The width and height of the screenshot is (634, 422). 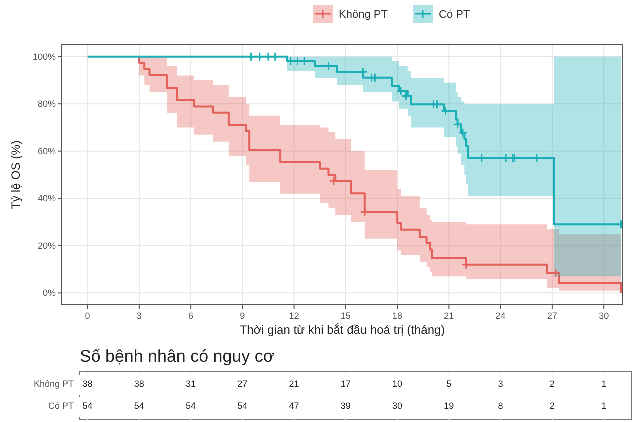 I want to click on y-tick-label: Không PT, so click(x=54, y=384).